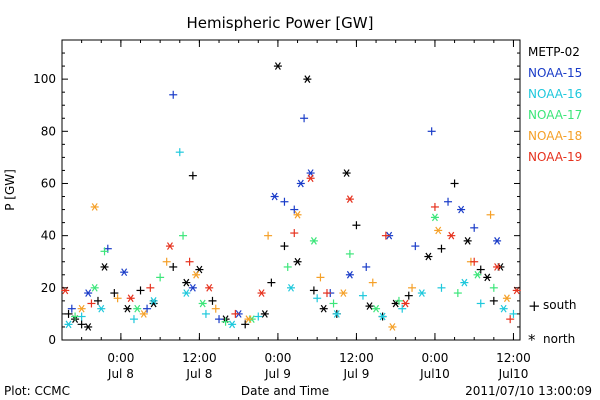 This screenshot has height=400, width=600. I want to click on chart-title: Hemispheric Power [GW], so click(280, 23).